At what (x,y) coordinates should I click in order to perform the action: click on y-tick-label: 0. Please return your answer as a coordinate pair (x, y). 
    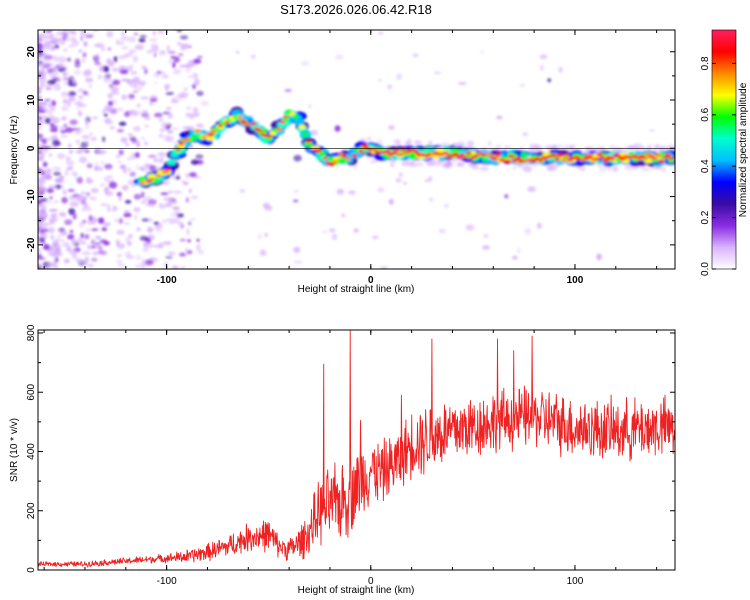
    Looking at the image, I should click on (31, 148).